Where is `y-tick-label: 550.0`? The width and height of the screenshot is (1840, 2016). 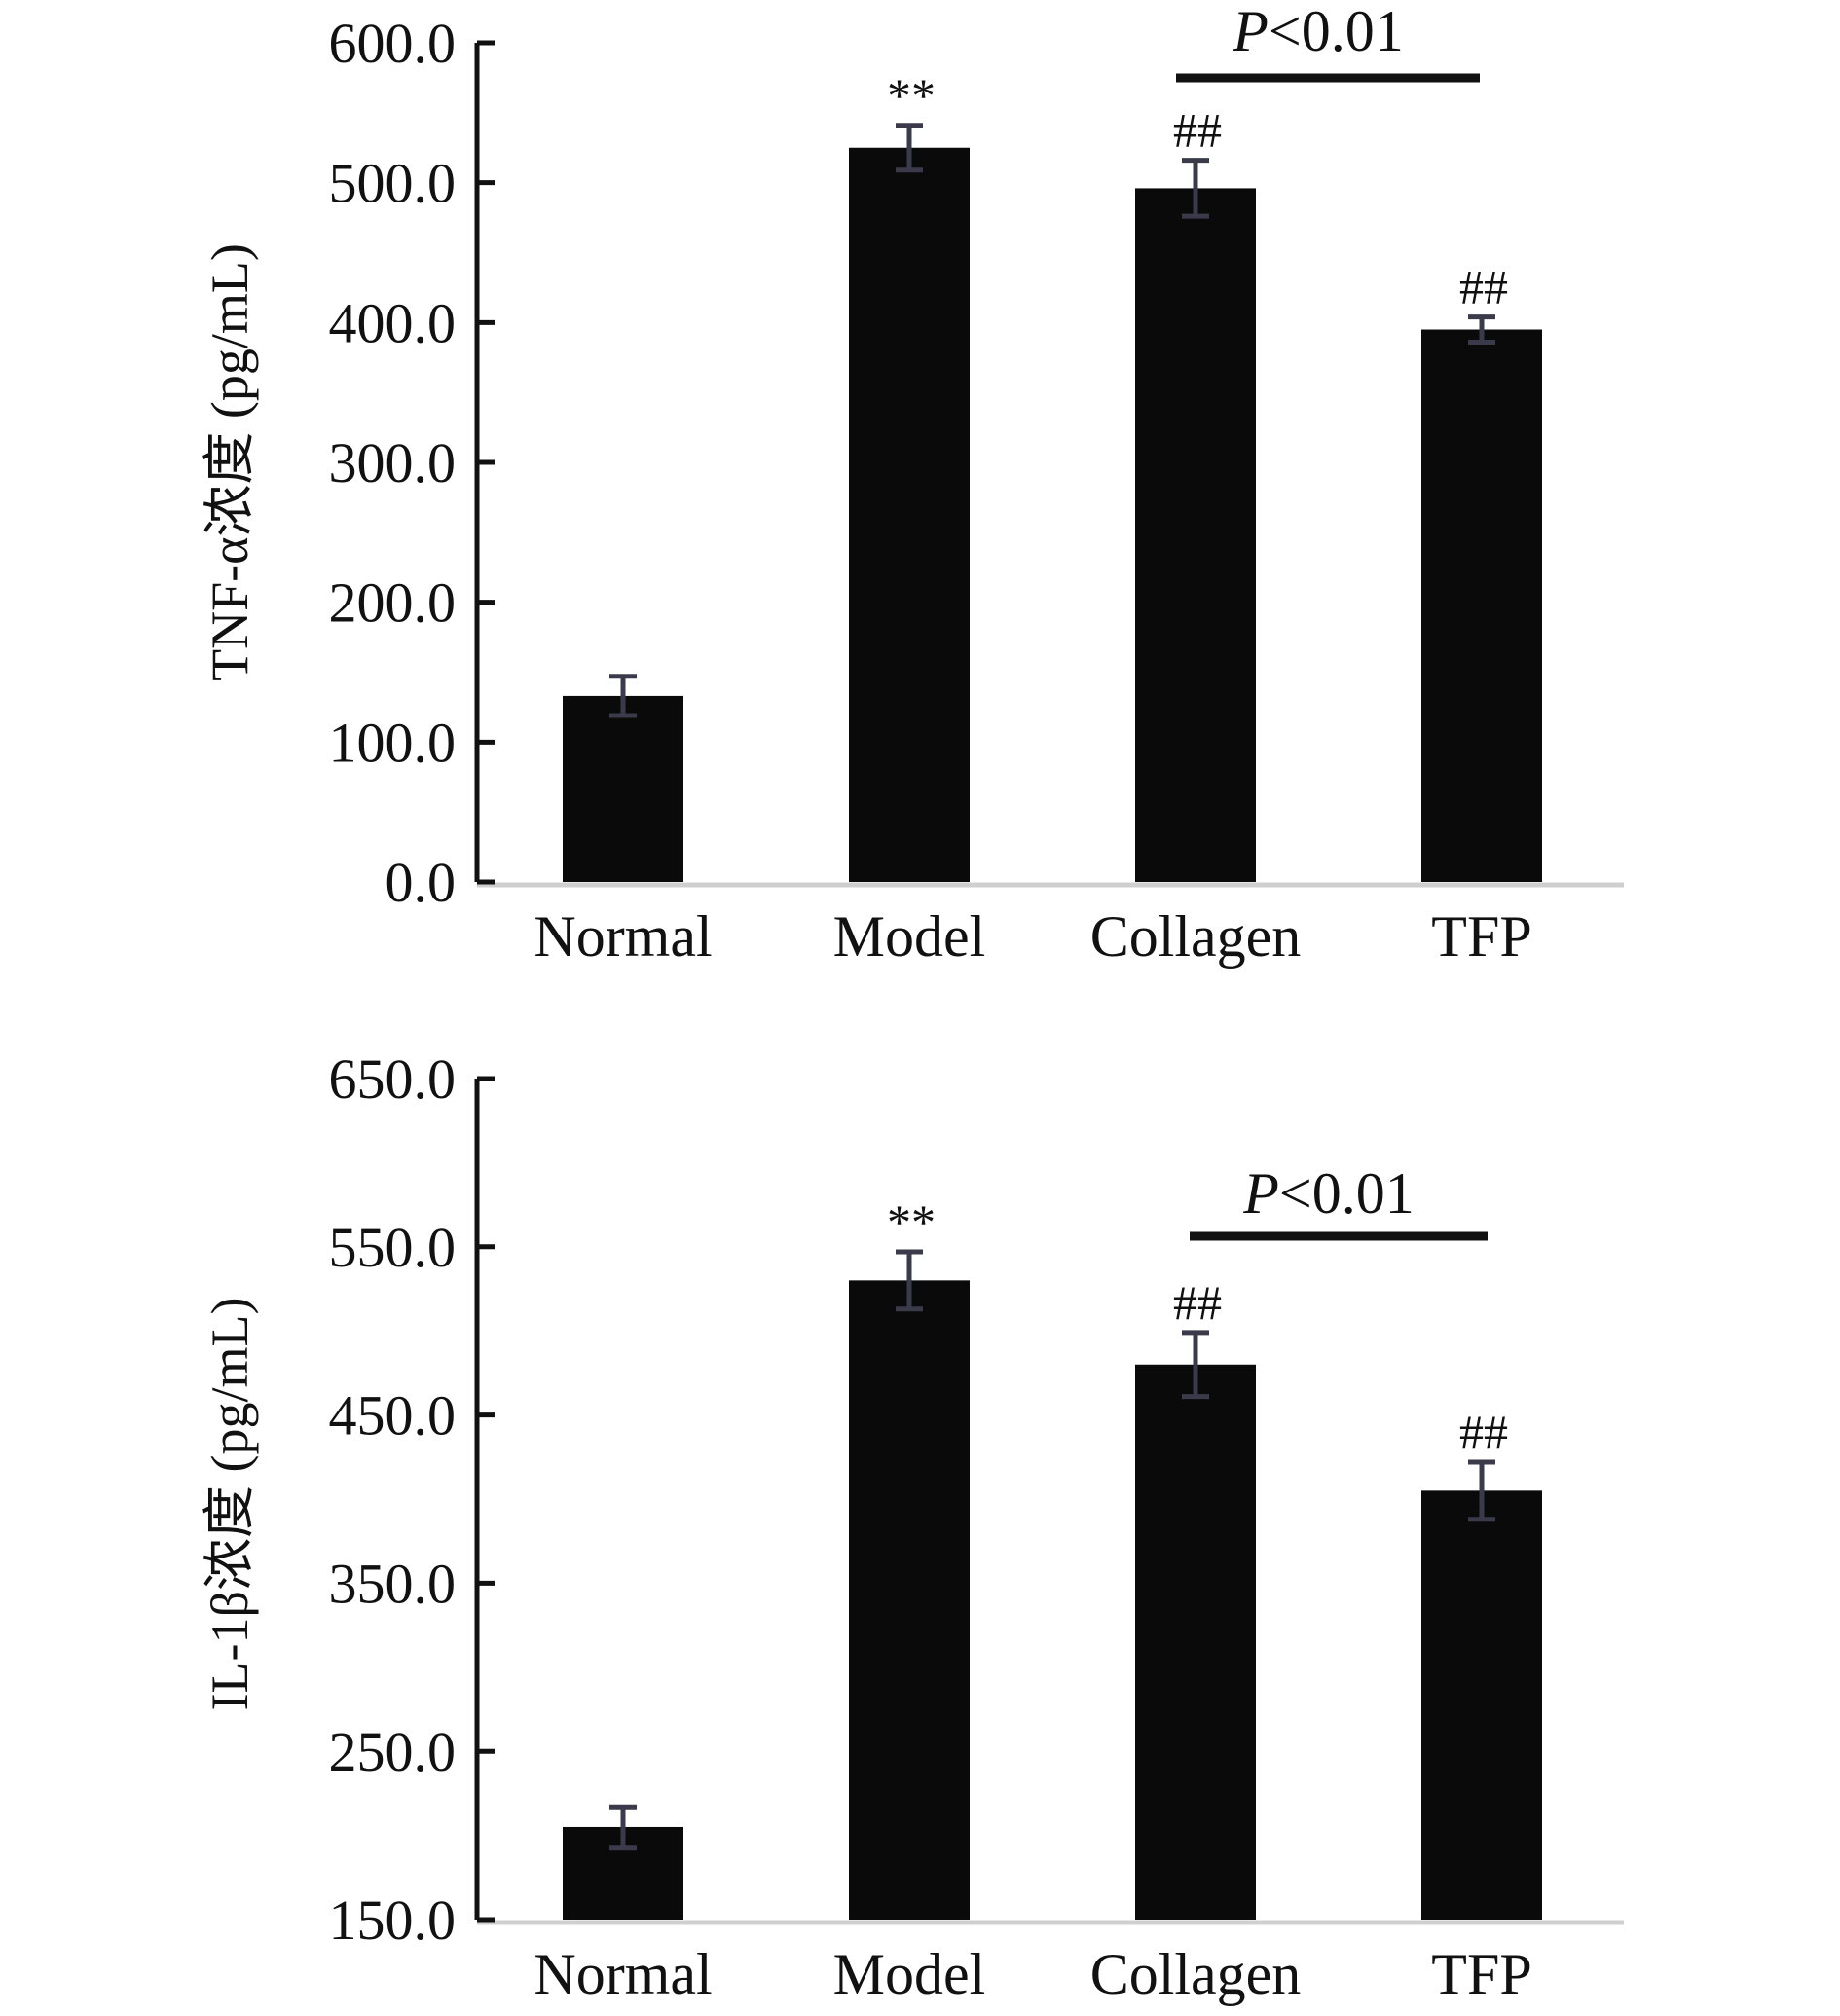 y-tick-label: 550.0 is located at coordinates (393, 1247).